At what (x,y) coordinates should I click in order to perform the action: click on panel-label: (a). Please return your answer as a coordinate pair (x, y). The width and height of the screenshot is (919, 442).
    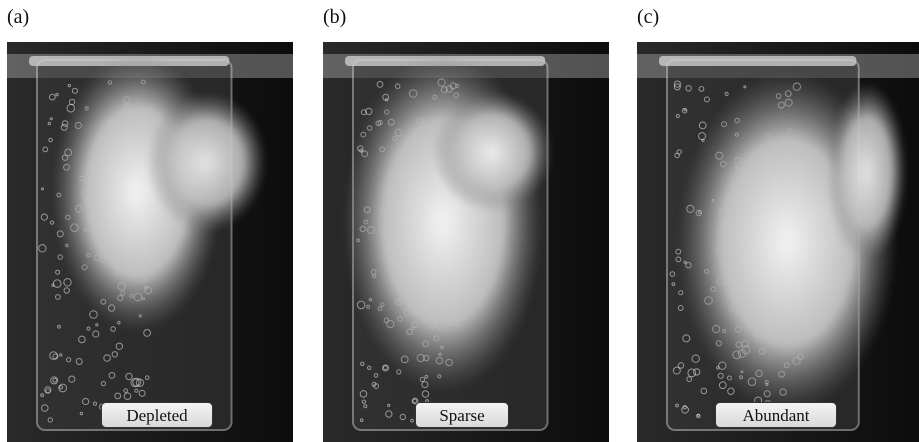
    Looking at the image, I should click on (18, 17).